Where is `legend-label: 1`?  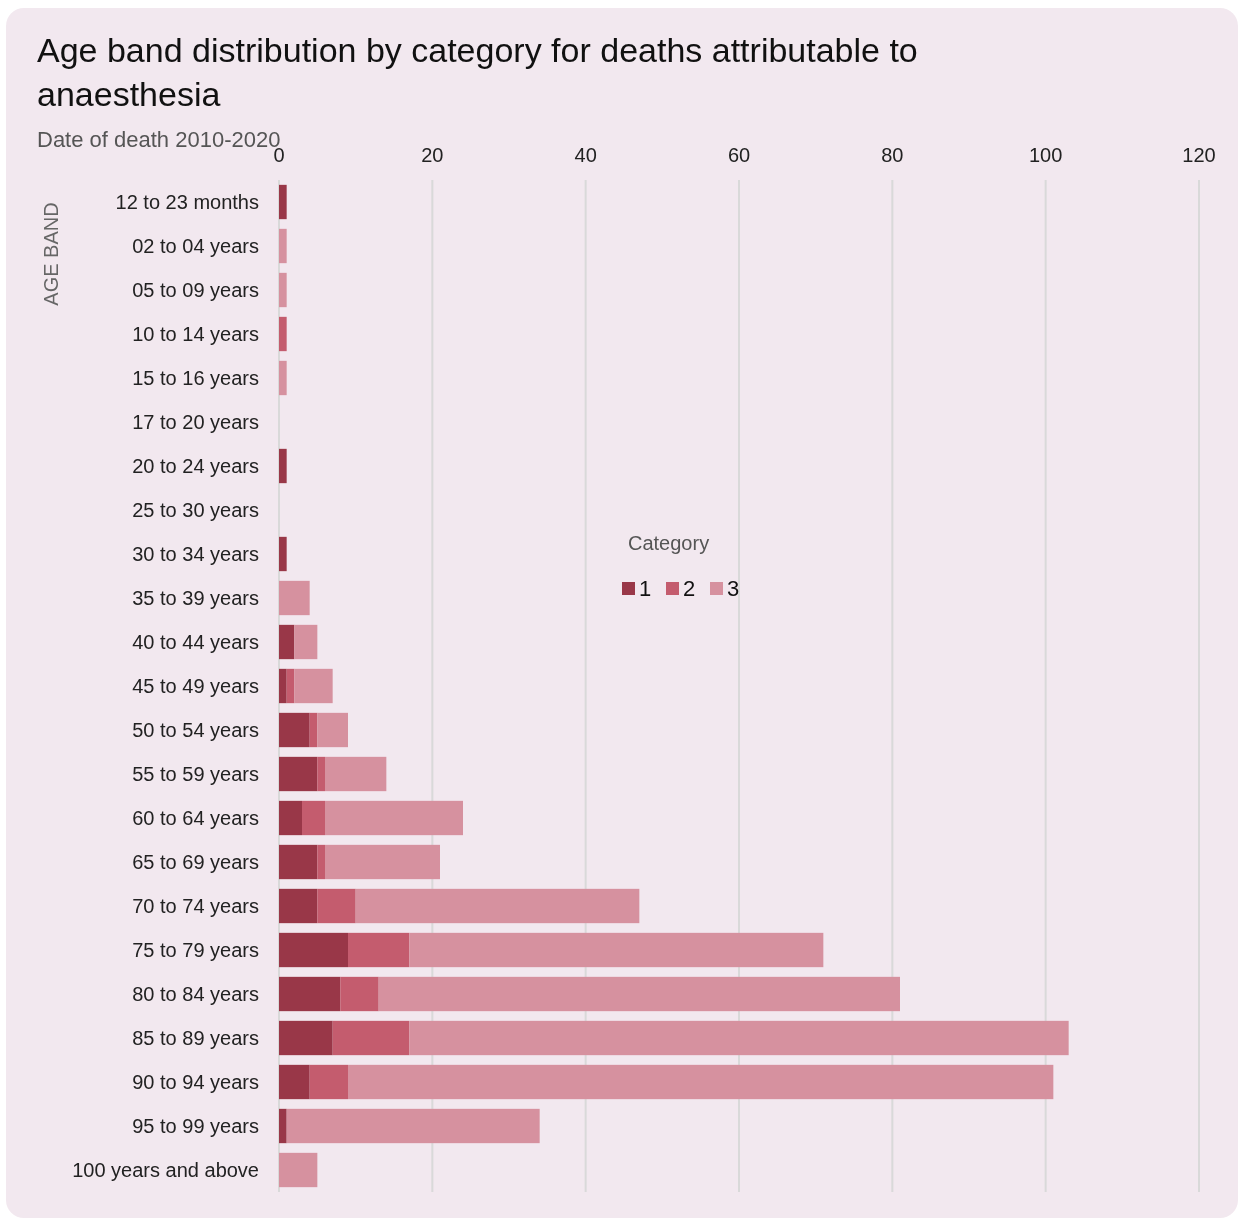
legend-label: 1 is located at coordinates (645, 588).